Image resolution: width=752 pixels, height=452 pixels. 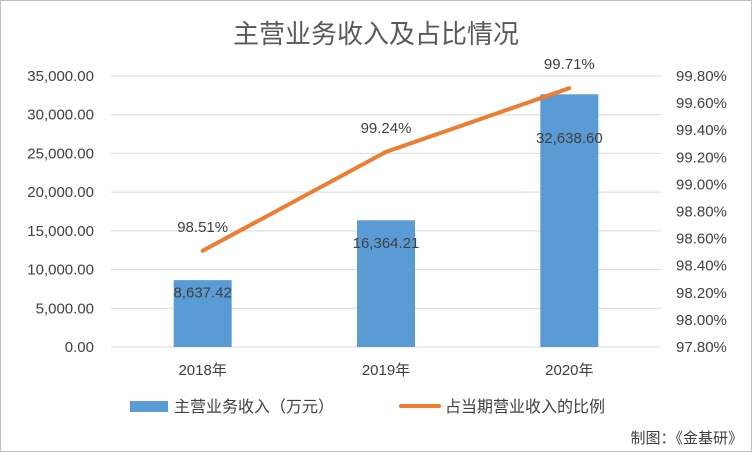 What do you see at coordinates (367, 407) in the screenshot?
I see `legend: 主营业务收入（万元） 占当期营业收入的比例` at bounding box center [367, 407].